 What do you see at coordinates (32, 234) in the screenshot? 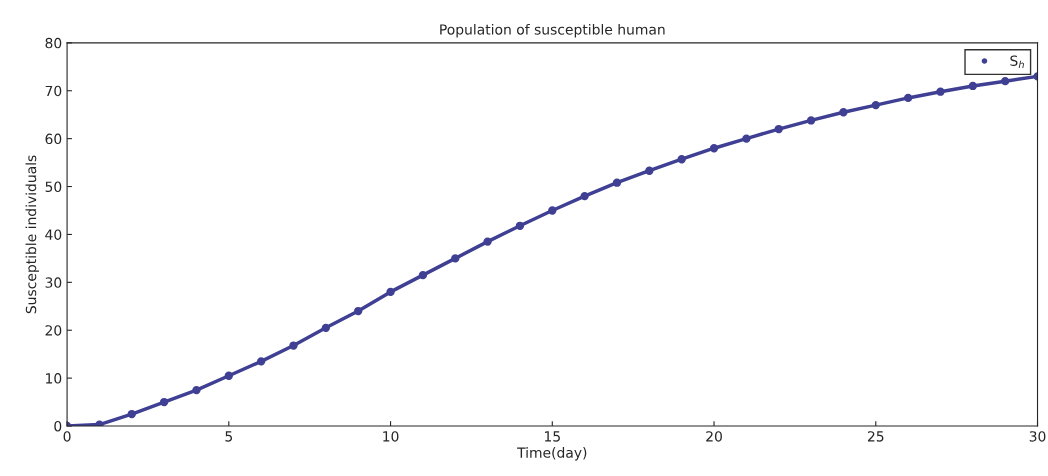
I see `y-axis-title: Susceptible individuals` at bounding box center [32, 234].